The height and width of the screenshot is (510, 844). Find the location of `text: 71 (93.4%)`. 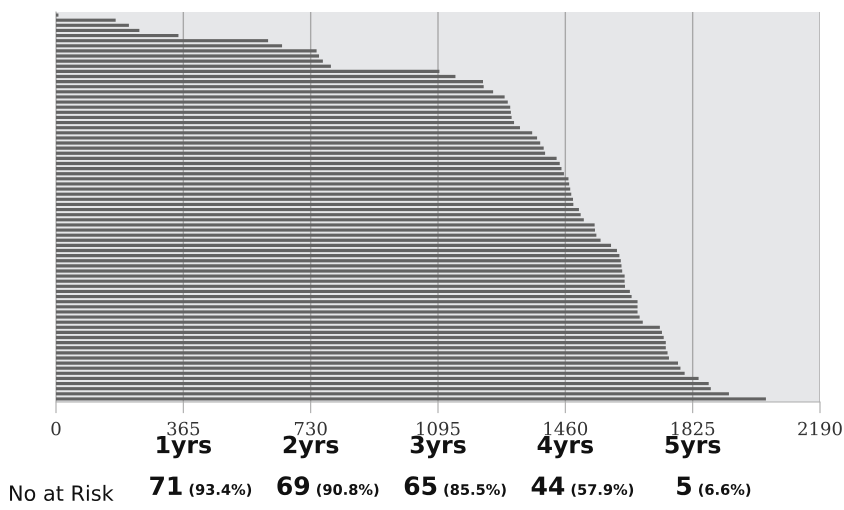

text: 71 (93.4%) is located at coordinates (201, 486).